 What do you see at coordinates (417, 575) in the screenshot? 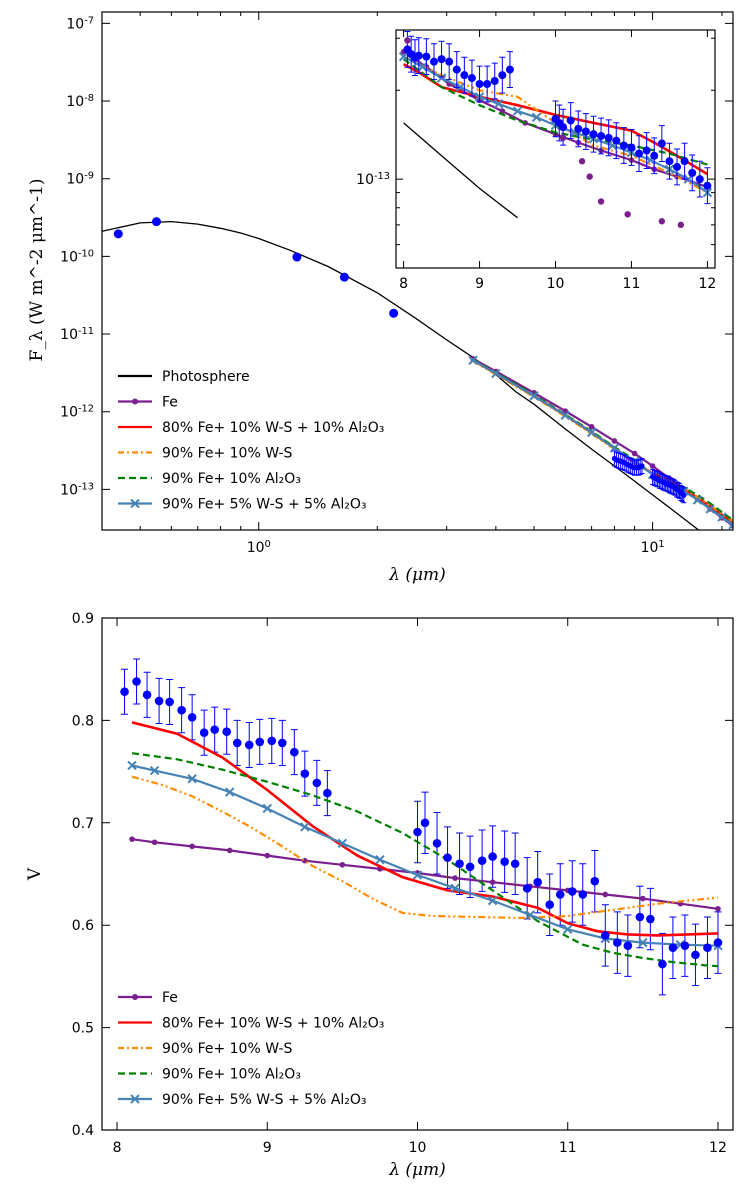
I see `top-x-axis-label: λ (μm)` at bounding box center [417, 575].